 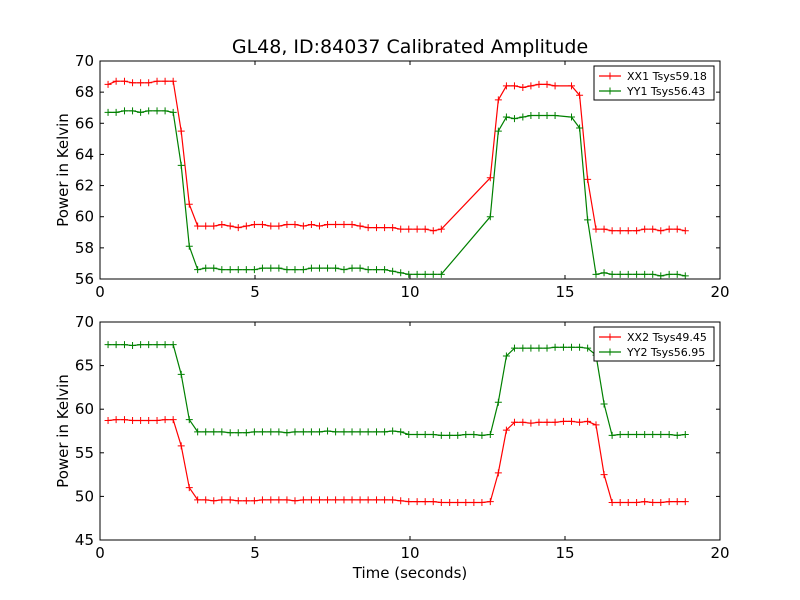 What do you see at coordinates (84, 92) in the screenshot?
I see `y-tick-label: 68` at bounding box center [84, 92].